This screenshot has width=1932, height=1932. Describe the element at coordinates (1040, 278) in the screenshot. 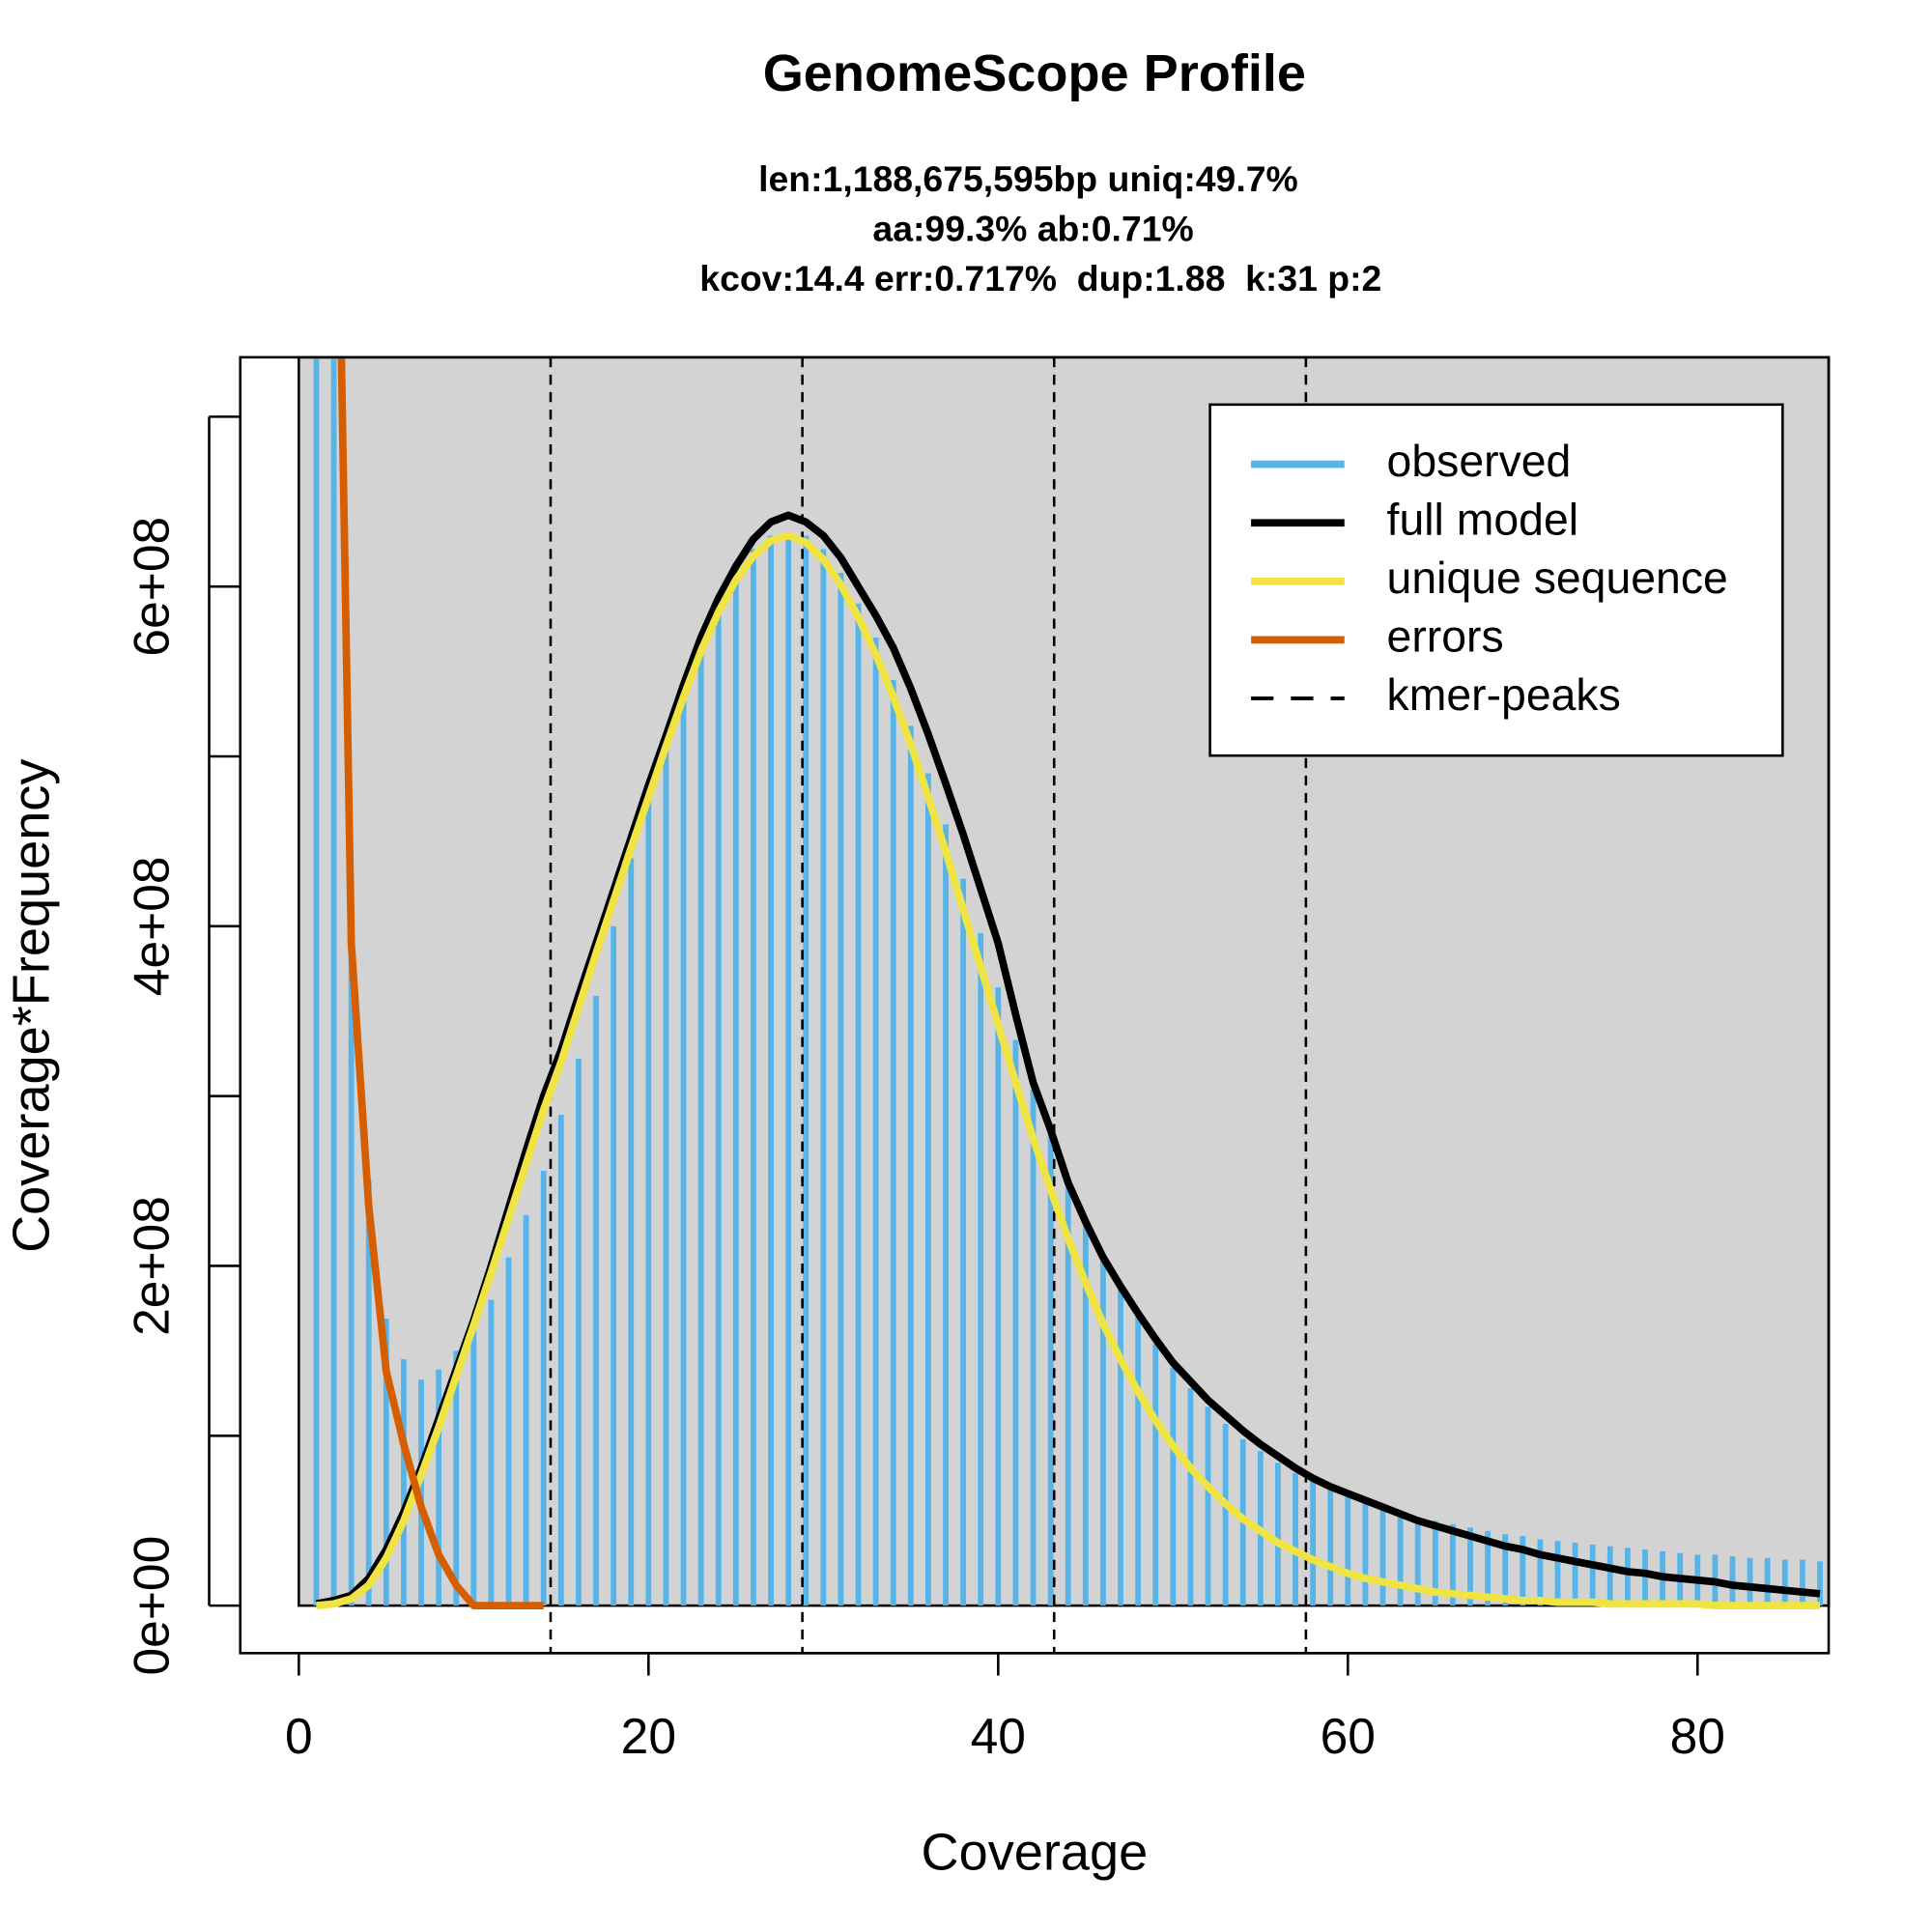

I see `subtitle: kcov:14.4 err:0.717% dup:1.88 k:31 p:2` at that location.